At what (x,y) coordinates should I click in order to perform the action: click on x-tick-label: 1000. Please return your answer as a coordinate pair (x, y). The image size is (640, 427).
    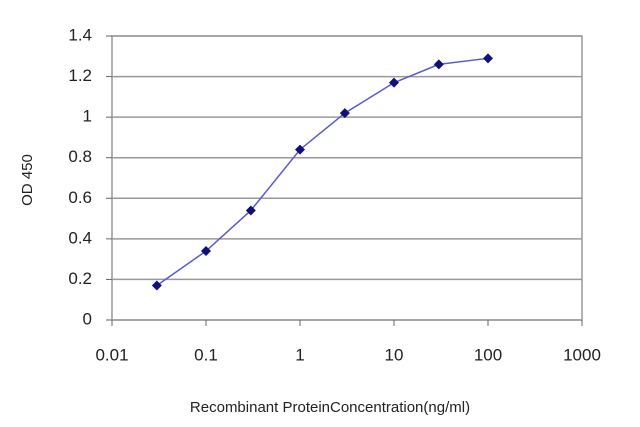
    Looking at the image, I should click on (582, 354).